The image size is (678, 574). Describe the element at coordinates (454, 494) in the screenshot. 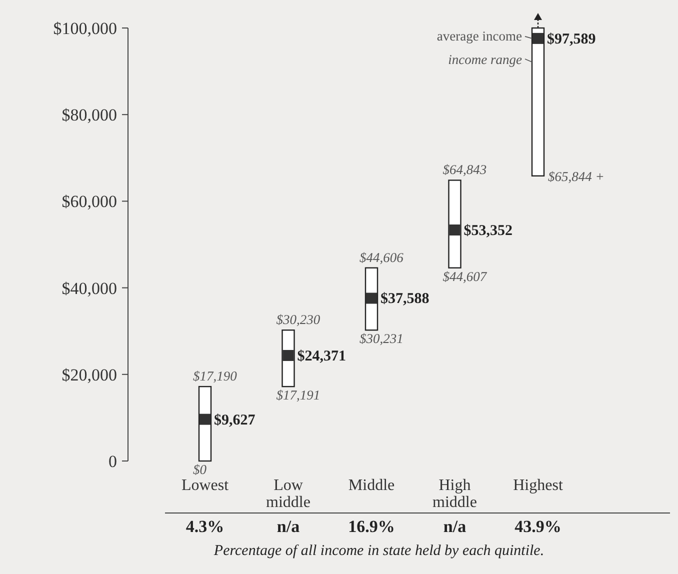

I see `x-tick-label: High middle` at that location.